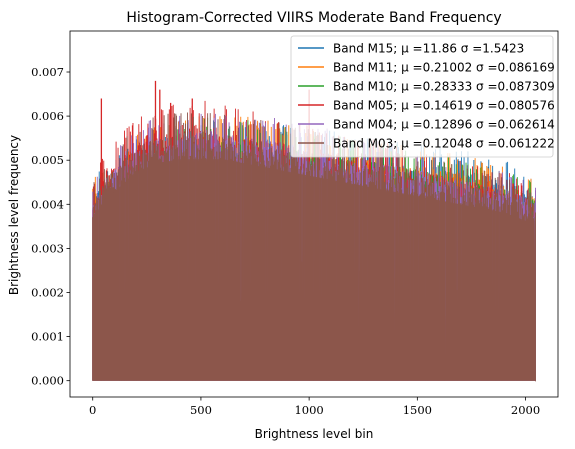 This screenshot has width=575, height=449. What do you see at coordinates (47, 248) in the screenshot?
I see `y-tick-label: 0.003` at bounding box center [47, 248].